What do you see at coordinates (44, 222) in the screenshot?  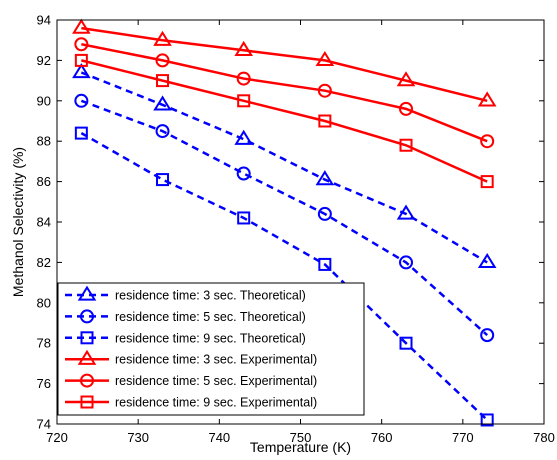 I see `y-tick-label: 84` at bounding box center [44, 222].